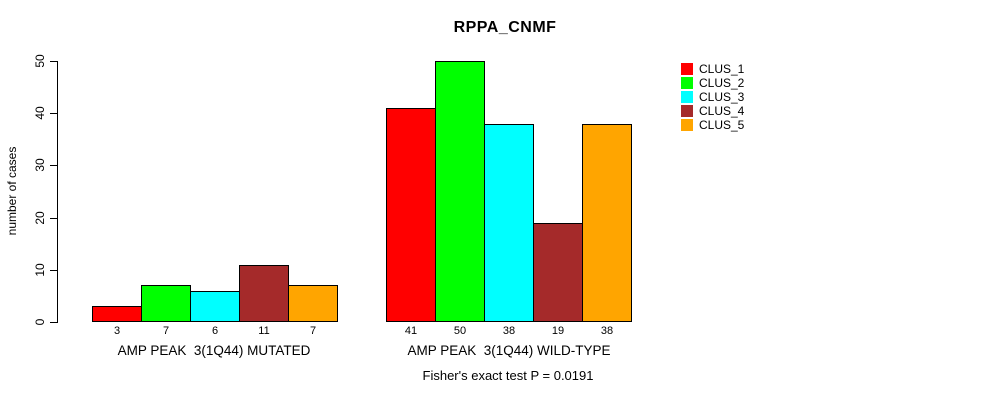 The width and height of the screenshot is (990, 400). What do you see at coordinates (40, 165) in the screenshot?
I see `y-tick-label: 30` at bounding box center [40, 165].